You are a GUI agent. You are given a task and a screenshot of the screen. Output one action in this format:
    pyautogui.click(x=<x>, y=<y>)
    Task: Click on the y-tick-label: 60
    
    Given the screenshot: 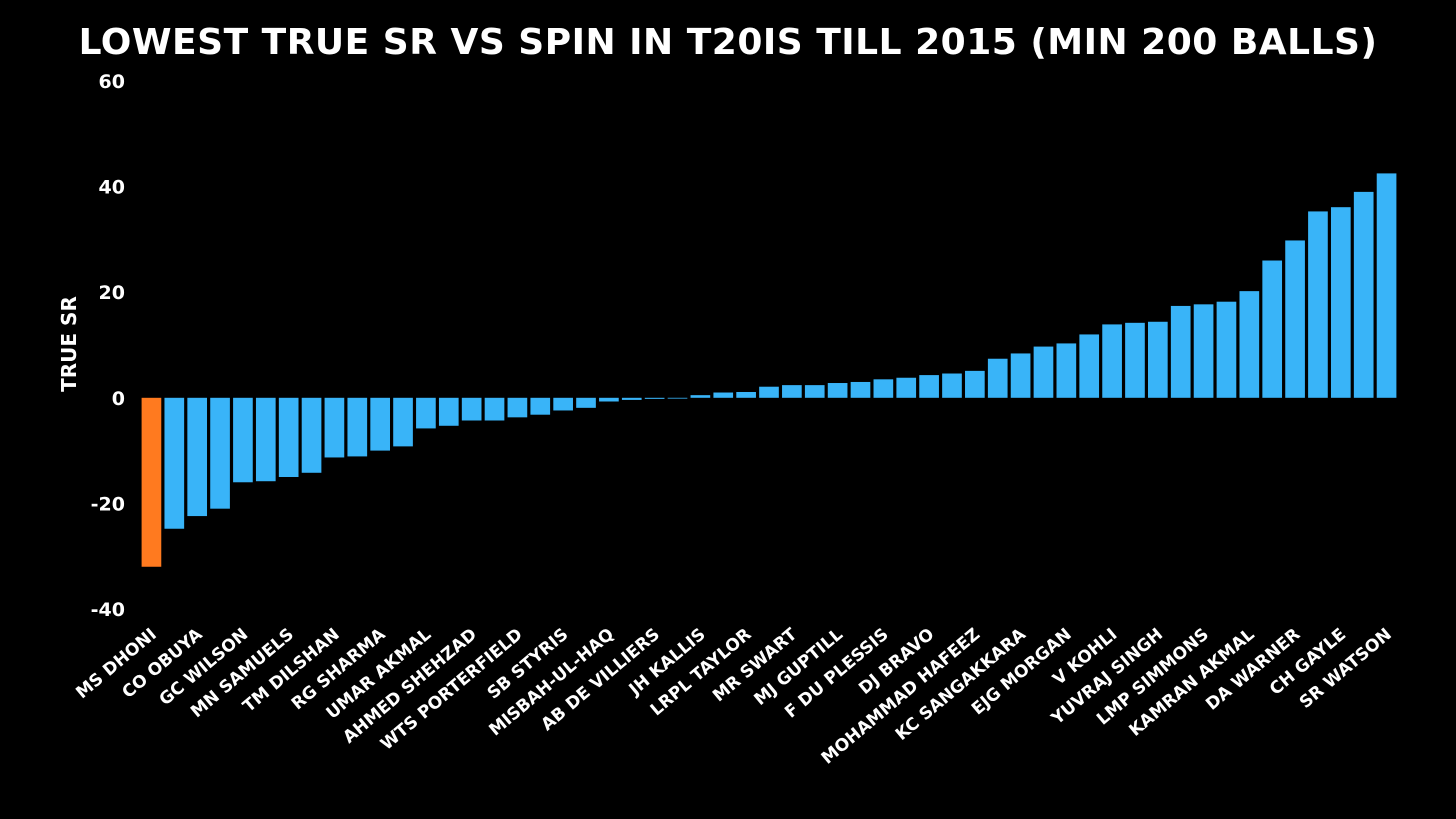 What is the action you would take?
    pyautogui.click(x=112, y=82)
    